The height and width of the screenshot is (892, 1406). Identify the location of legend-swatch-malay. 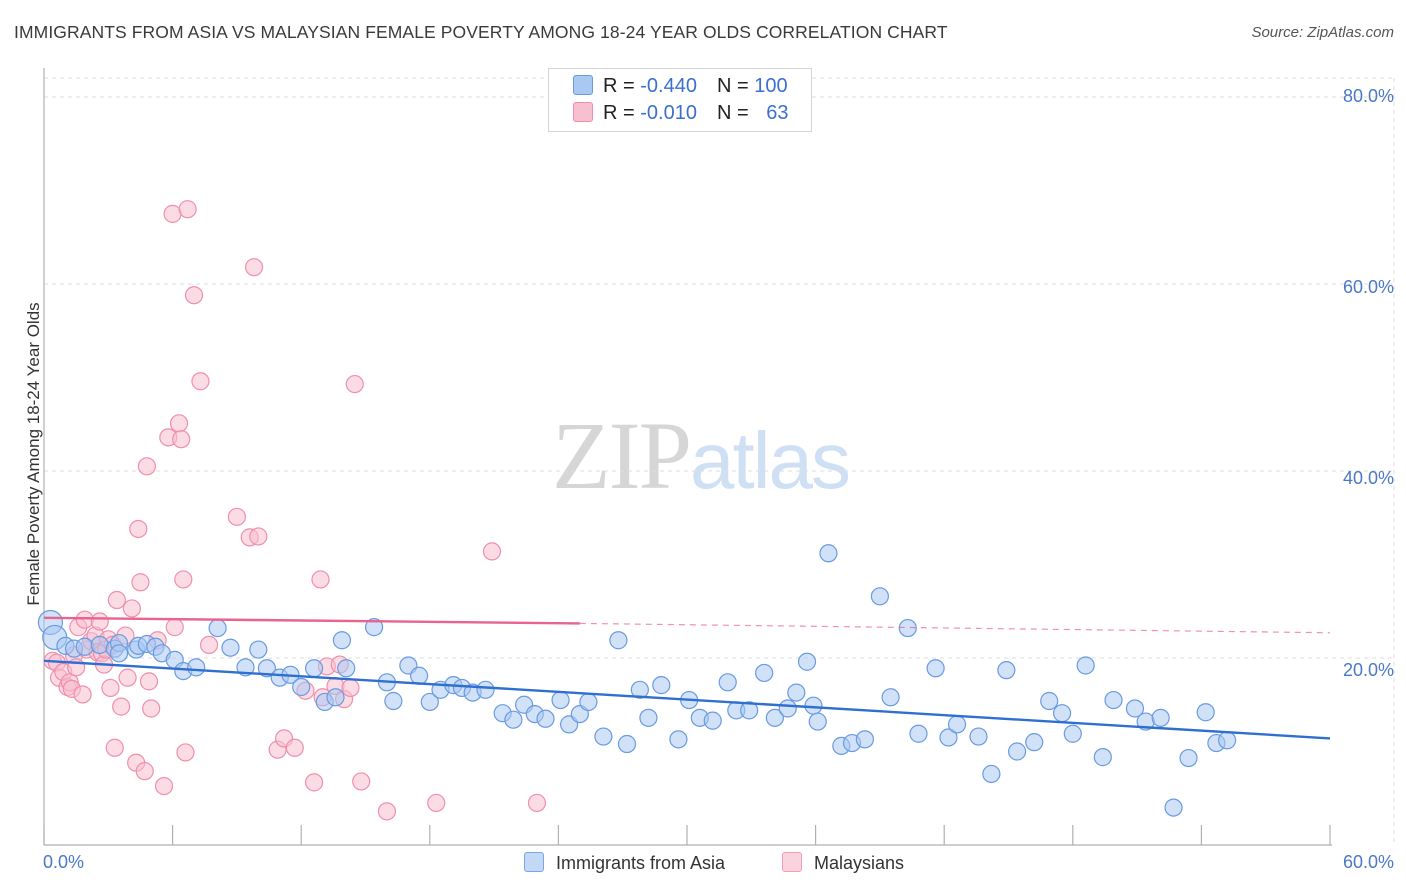
(583, 112).